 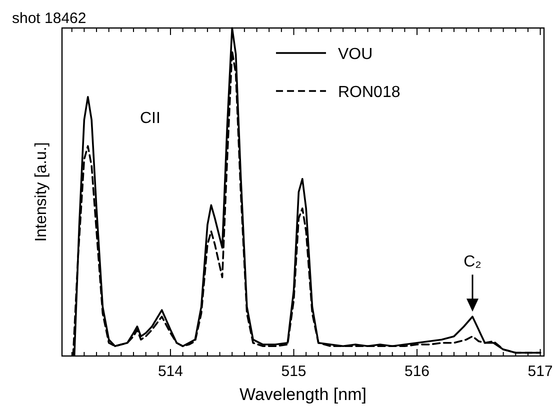 I want to click on y-axis-title: Intensity [a.u.], so click(x=41, y=192).